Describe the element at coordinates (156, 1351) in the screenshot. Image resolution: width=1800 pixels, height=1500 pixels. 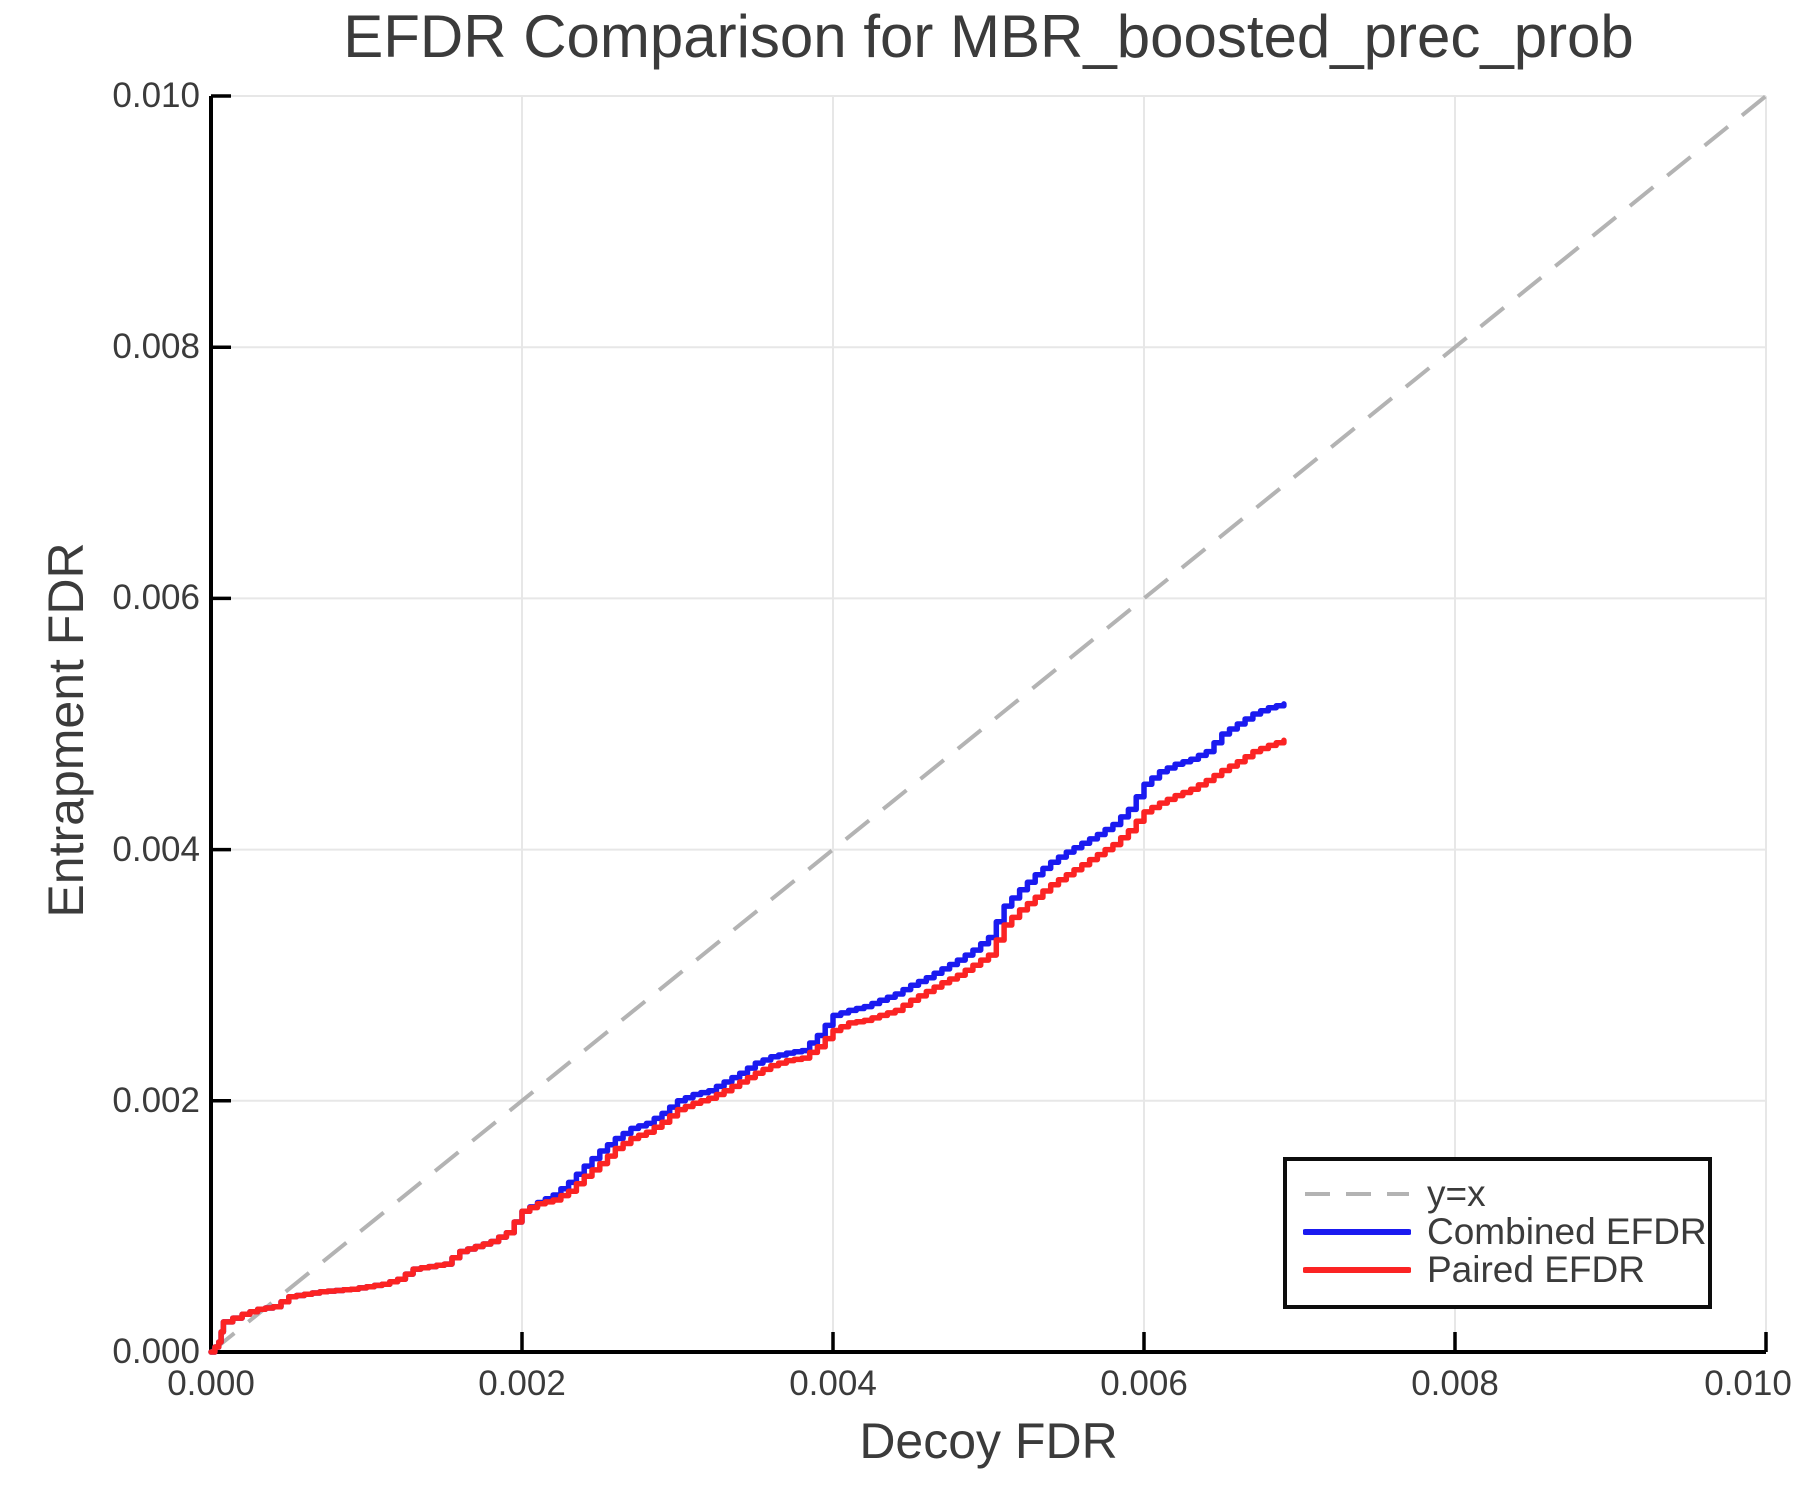
I see `y-tick-label: 0.000` at that location.